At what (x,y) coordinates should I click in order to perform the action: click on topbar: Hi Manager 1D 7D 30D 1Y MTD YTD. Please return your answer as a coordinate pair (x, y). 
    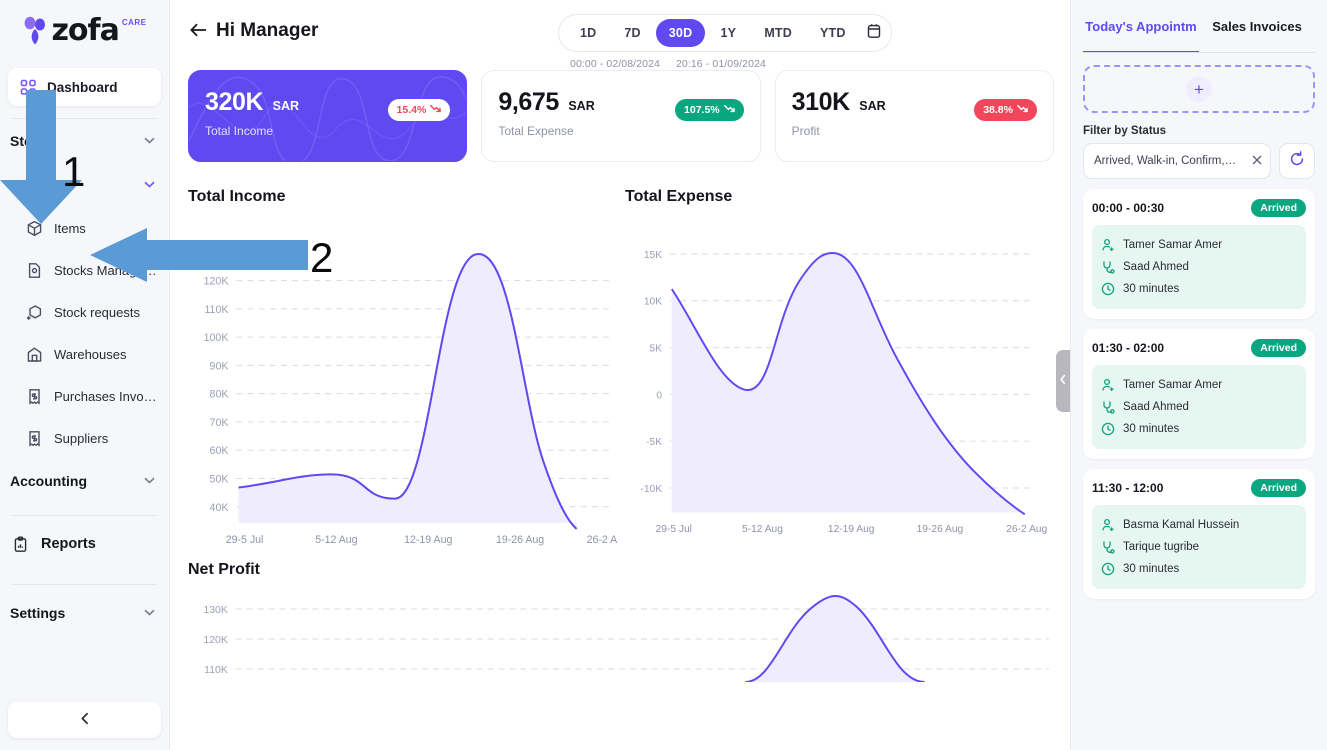
    Looking at the image, I should click on (620, 35).